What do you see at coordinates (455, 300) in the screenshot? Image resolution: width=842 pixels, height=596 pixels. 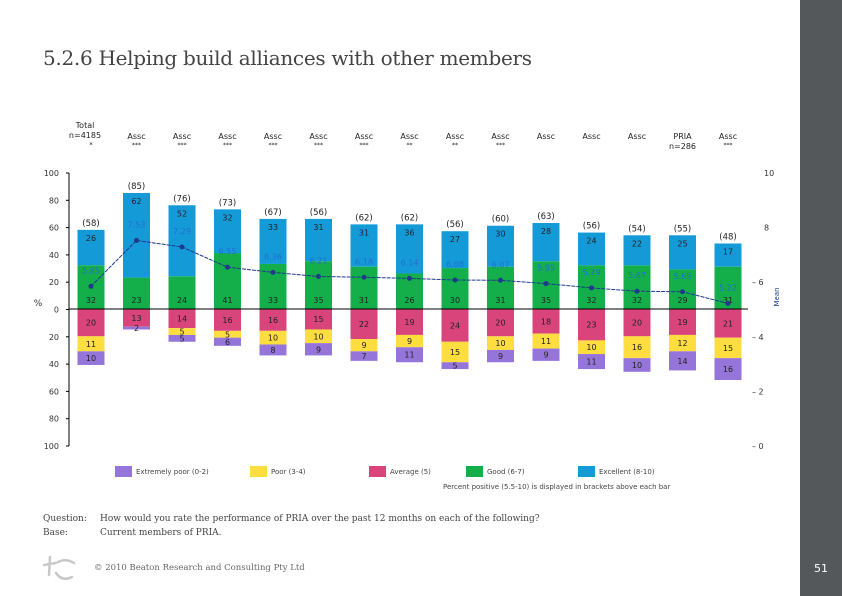 I see `bar-label-good: 30` at bounding box center [455, 300].